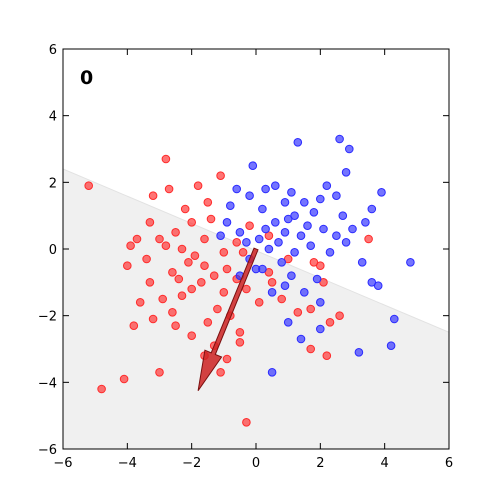  I want to click on y-tick-label: 2, so click(53, 183).